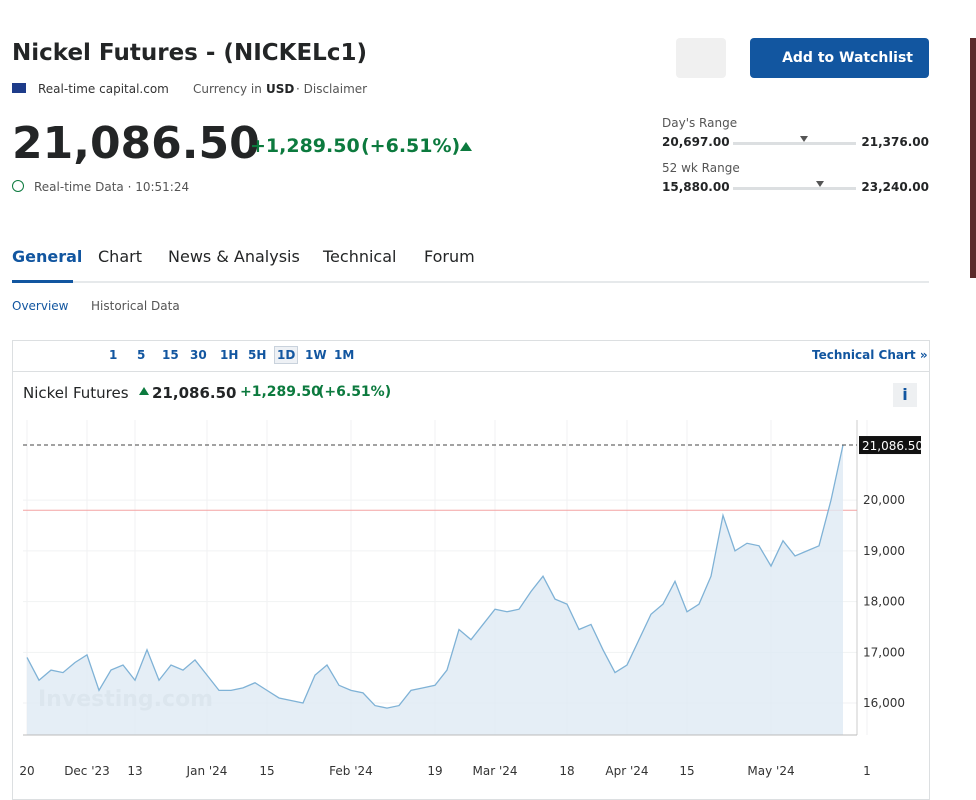 The image size is (976, 800). Describe the element at coordinates (701, 168) in the screenshot. I see `range-label: 52 wk Range` at that location.